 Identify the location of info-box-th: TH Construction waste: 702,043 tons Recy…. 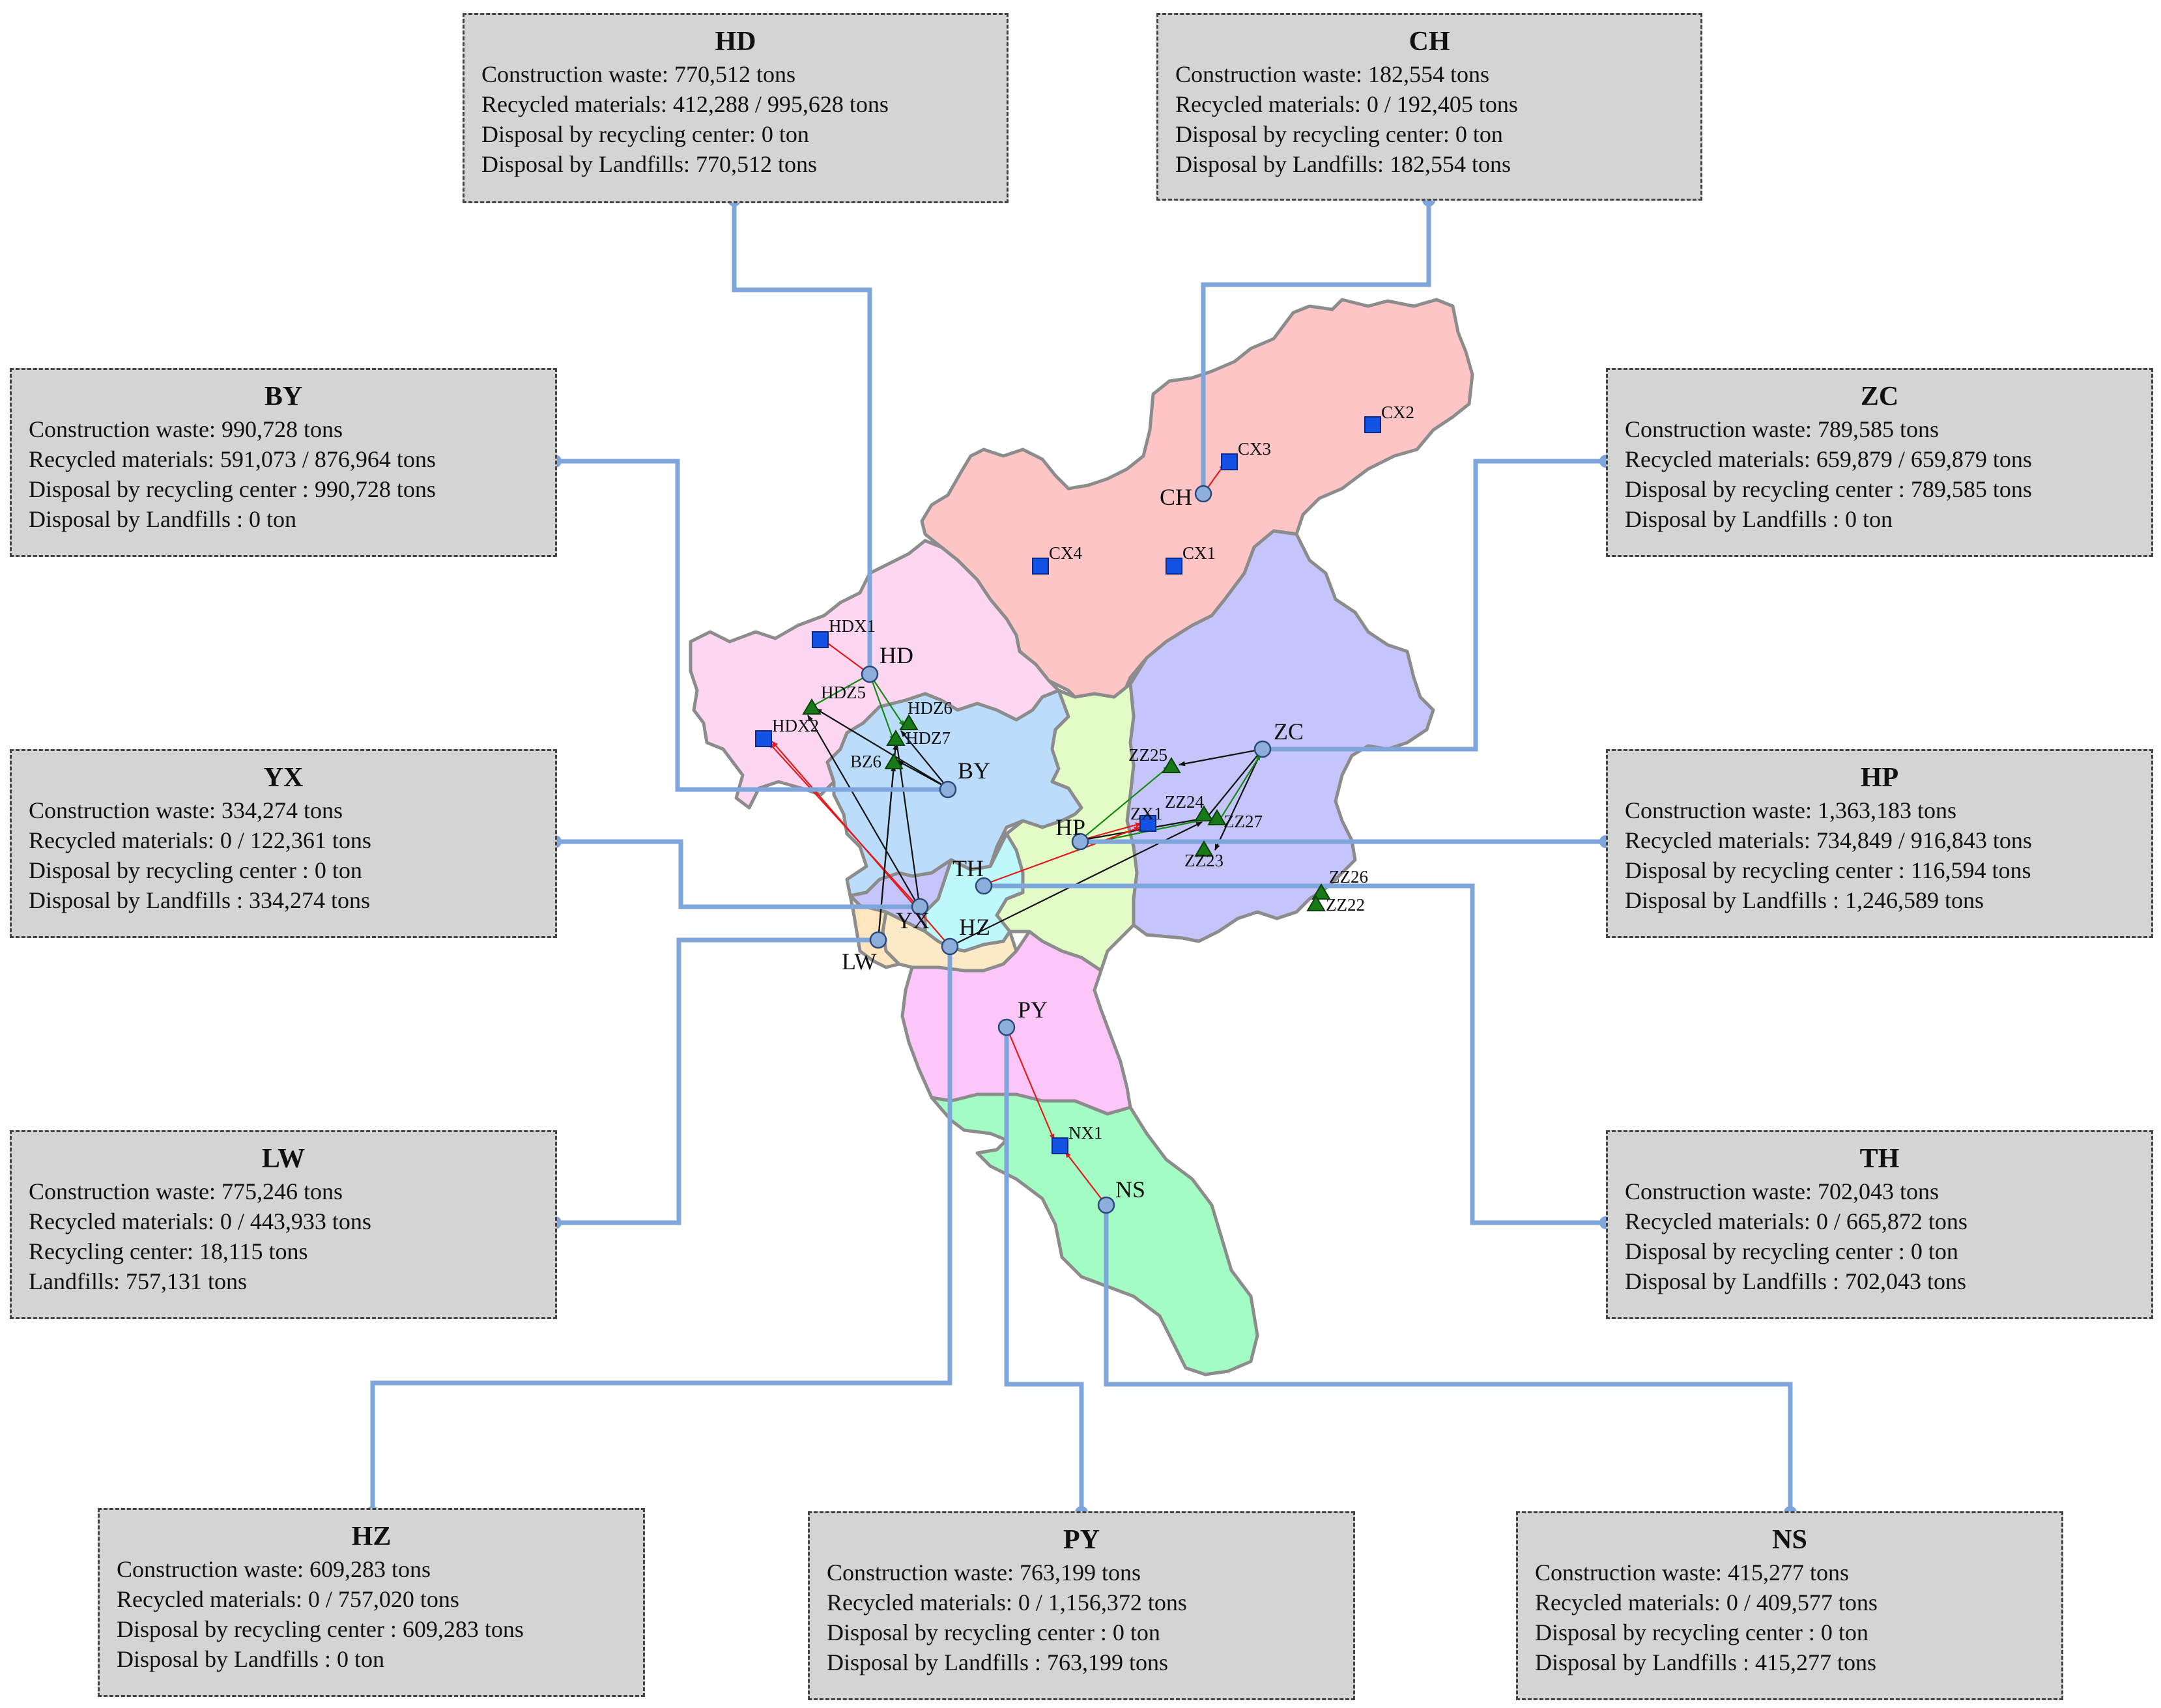
(1880, 1224).